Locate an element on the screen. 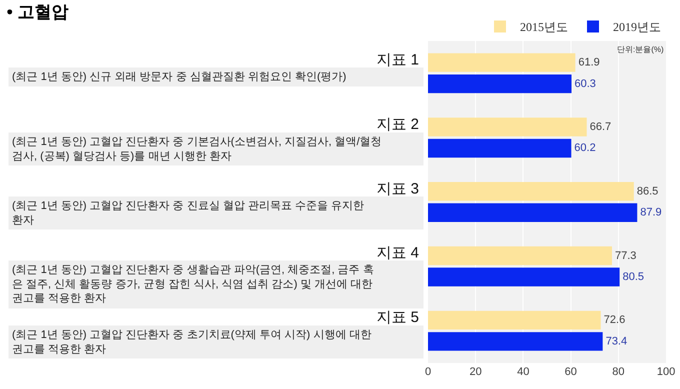 This screenshot has width=680, height=389. legend-label: 2019년도 is located at coordinates (637, 27).